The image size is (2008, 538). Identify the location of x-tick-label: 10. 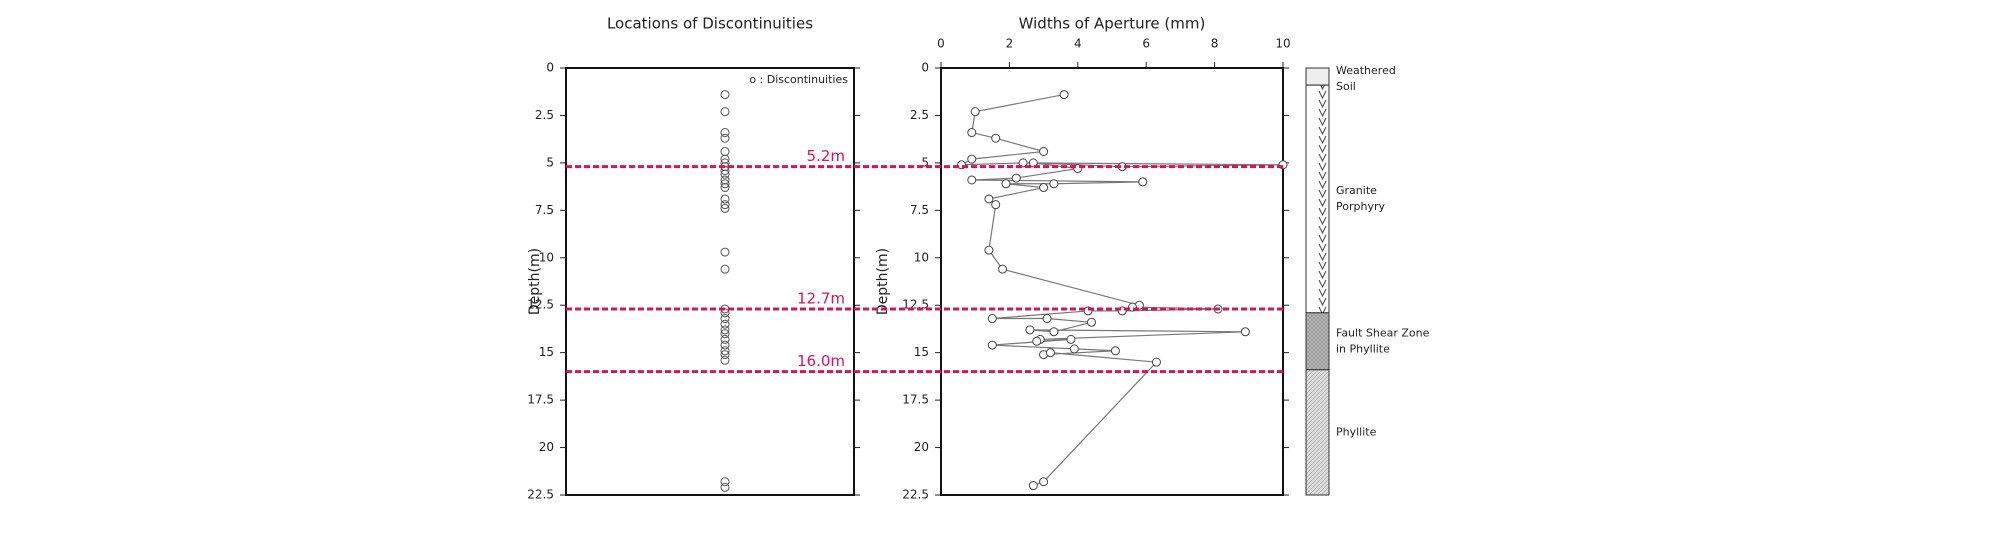
(1282, 44).